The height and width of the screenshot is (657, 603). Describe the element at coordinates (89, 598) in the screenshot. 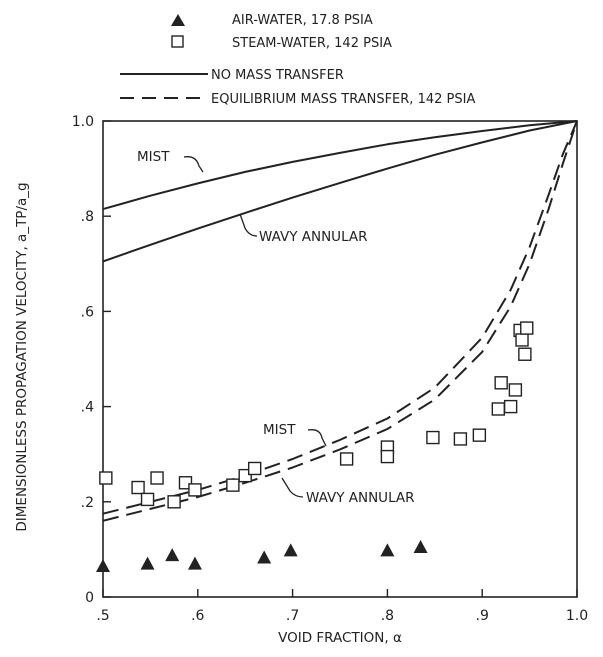

I see `y-tick-label: 0` at that location.